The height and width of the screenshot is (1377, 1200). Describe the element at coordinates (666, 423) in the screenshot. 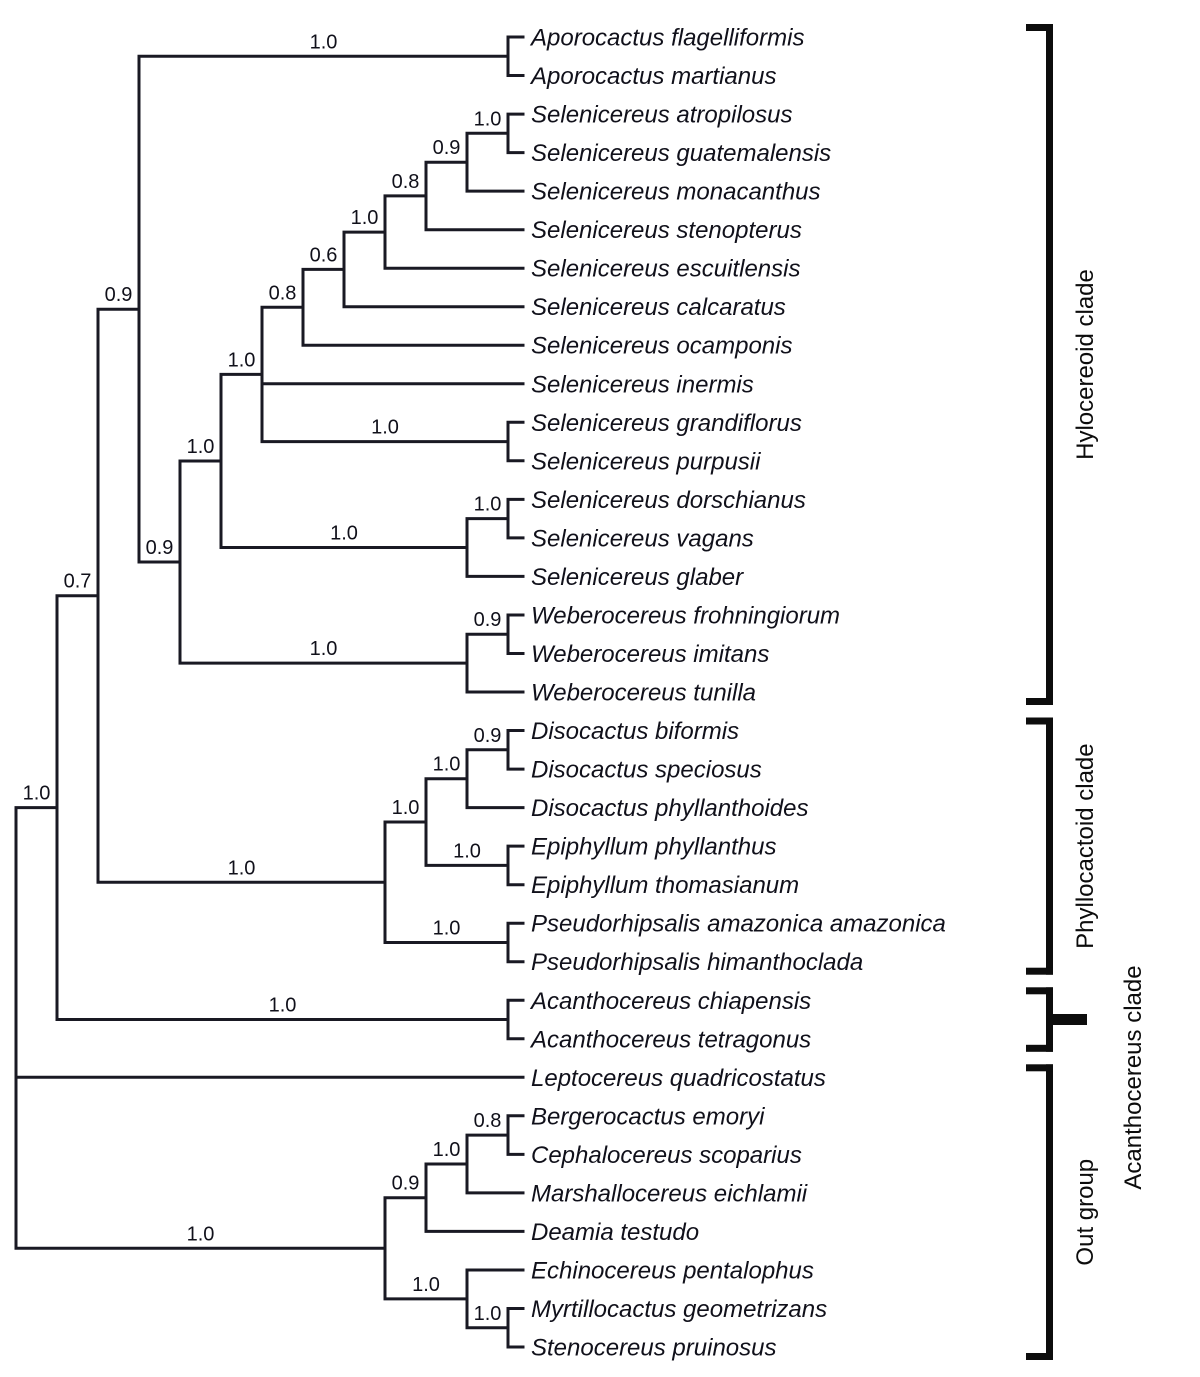

I see `taxon-label: Selenicereus grandiflorus` at that location.